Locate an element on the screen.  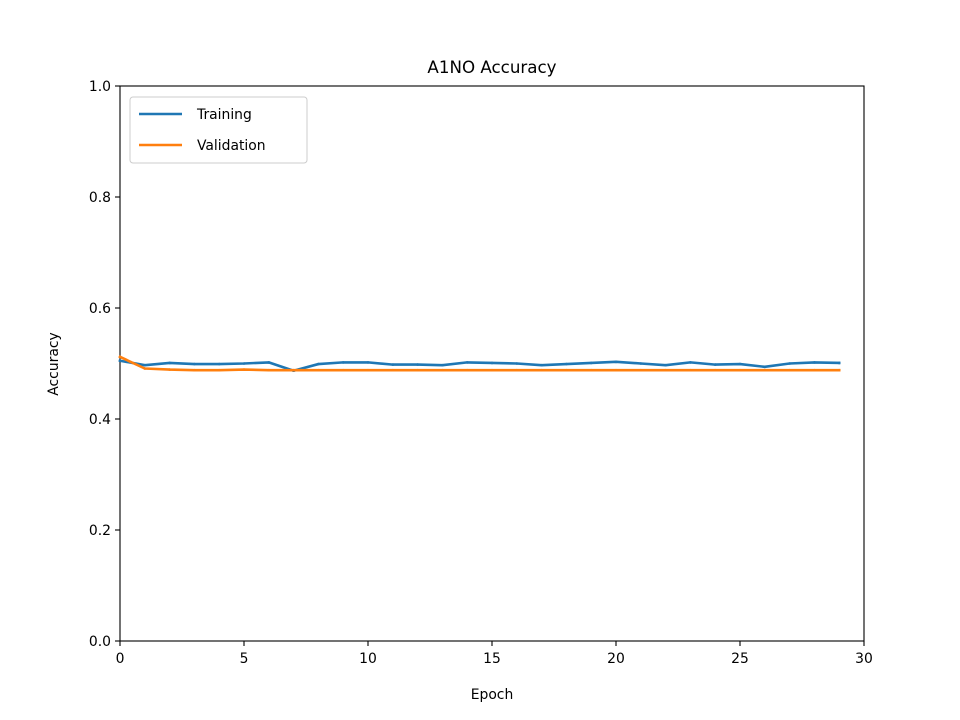
y-axis: 0.0 0.2 0.4 0.6 0.8 1.0 is located at coordinates (104, 364).